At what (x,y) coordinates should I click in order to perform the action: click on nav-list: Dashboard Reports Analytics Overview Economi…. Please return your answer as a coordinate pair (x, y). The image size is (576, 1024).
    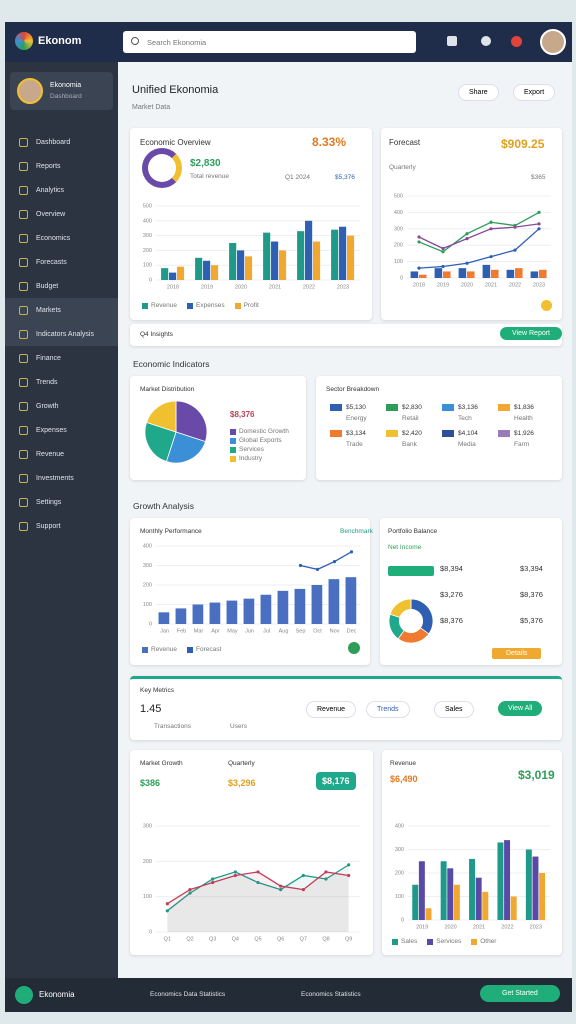
    Looking at the image, I should click on (61, 334).